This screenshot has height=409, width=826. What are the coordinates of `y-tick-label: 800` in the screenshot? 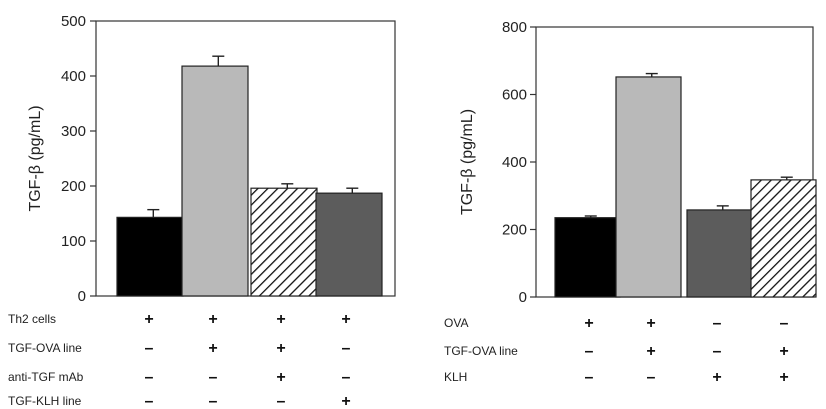 It's located at (514, 27).